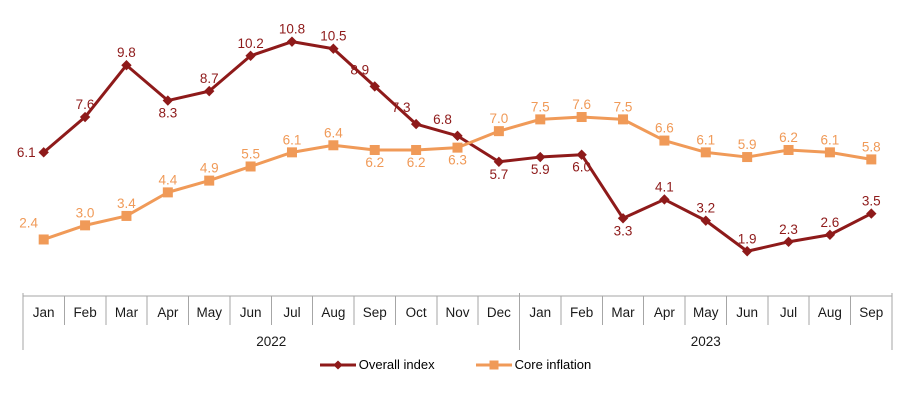  What do you see at coordinates (499, 312) in the screenshot?
I see `month-label: Dec` at bounding box center [499, 312].